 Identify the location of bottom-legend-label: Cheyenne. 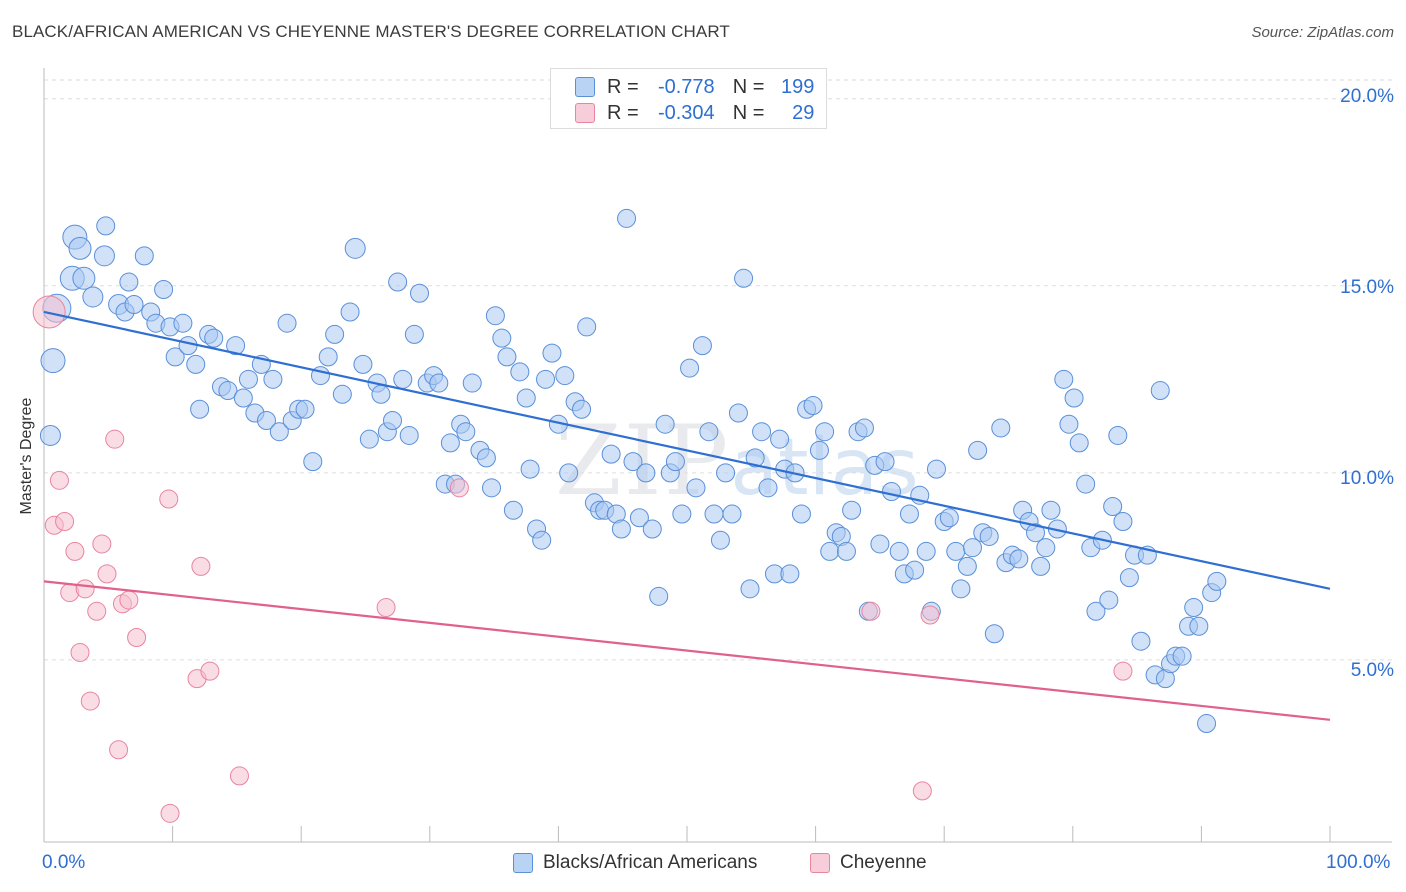
(883, 862).